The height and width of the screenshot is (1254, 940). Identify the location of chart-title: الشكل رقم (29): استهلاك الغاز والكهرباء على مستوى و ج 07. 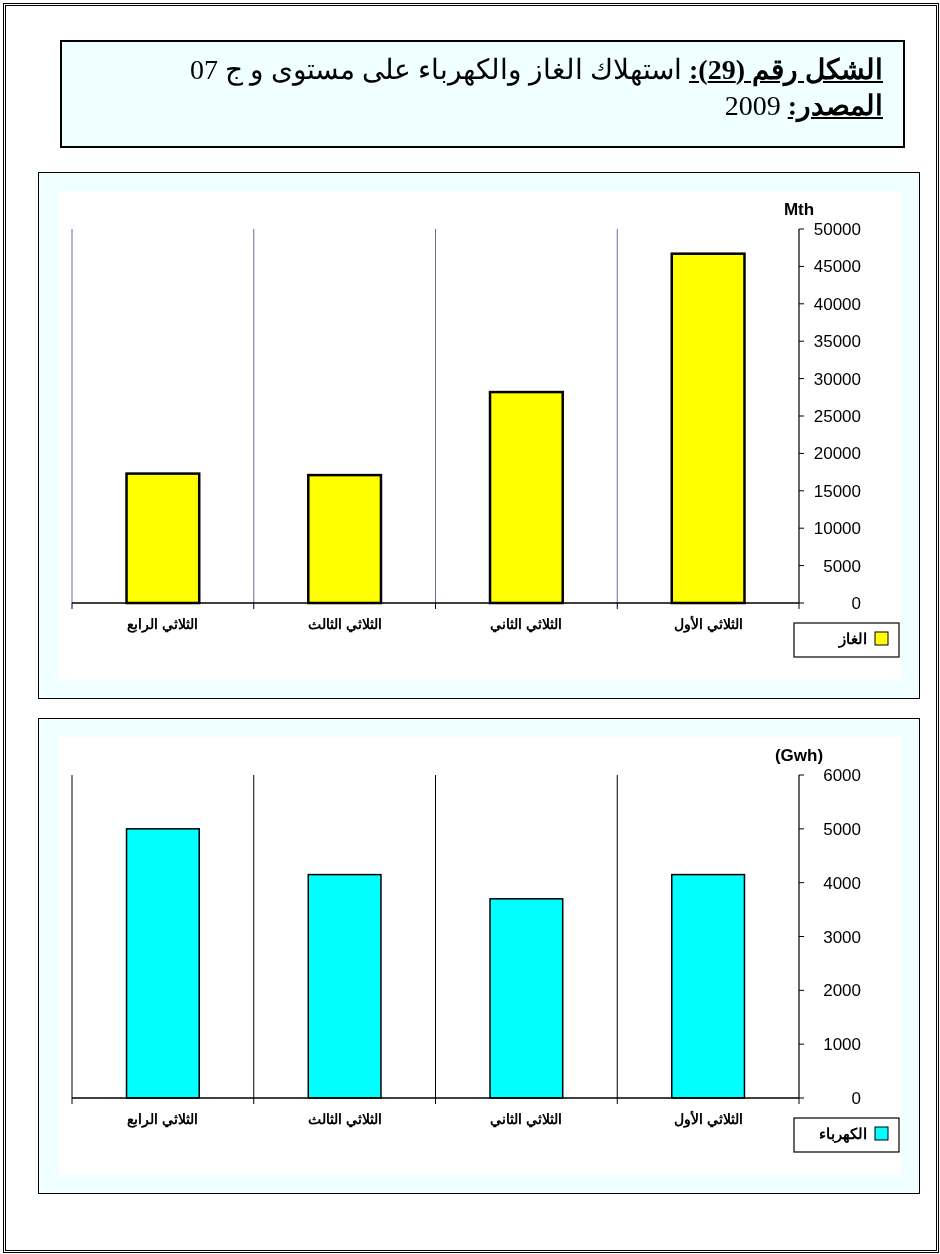
(536, 70).